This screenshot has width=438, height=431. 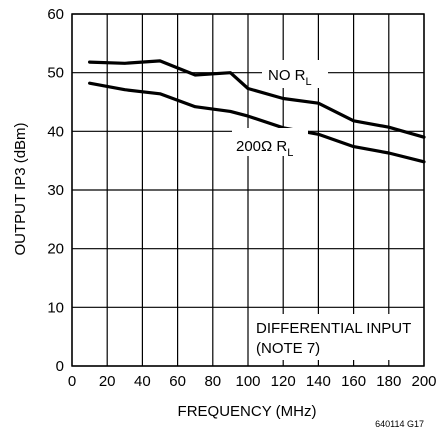 What do you see at coordinates (72, 381) in the screenshot?
I see `x-tick-label: 0` at bounding box center [72, 381].